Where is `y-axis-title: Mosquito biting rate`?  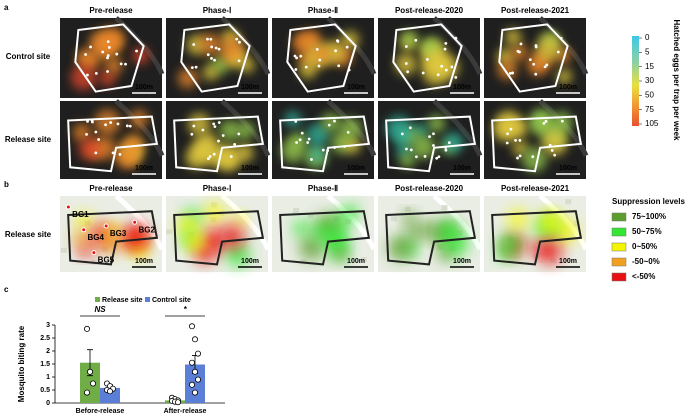
y-axis-title: Mosquito biting rate is located at coordinates (21, 363).